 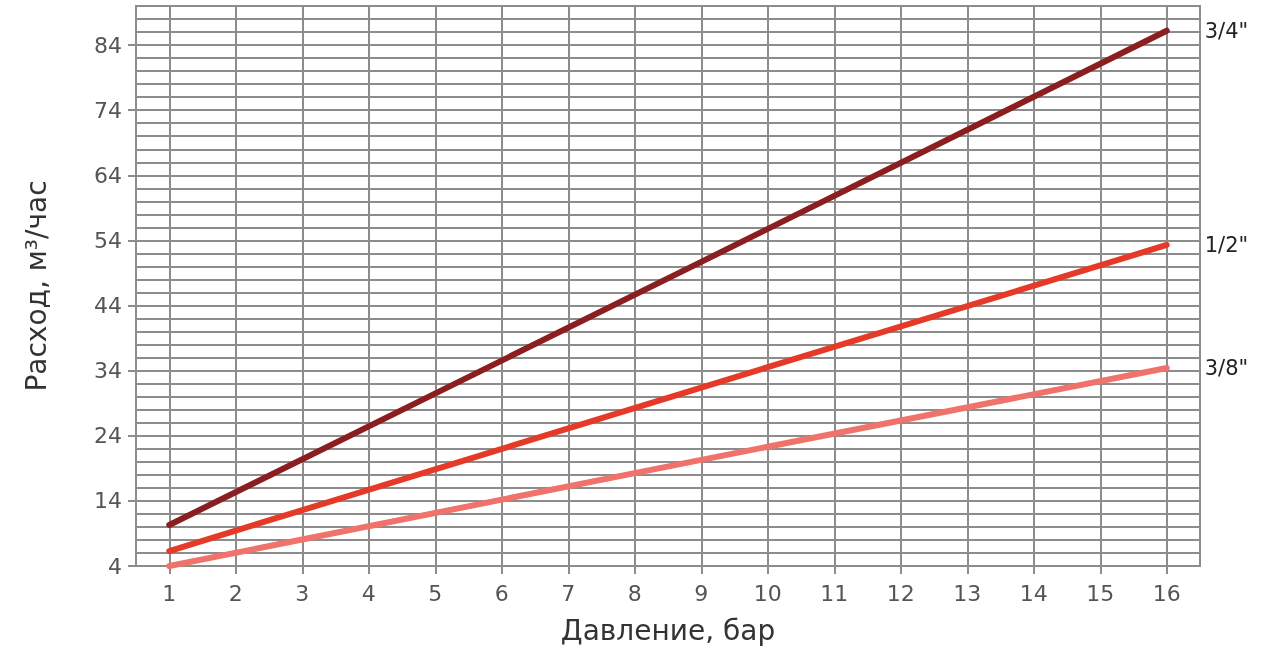 What do you see at coordinates (108, 501) in the screenshot?
I see `y-tick-label: 14` at bounding box center [108, 501].